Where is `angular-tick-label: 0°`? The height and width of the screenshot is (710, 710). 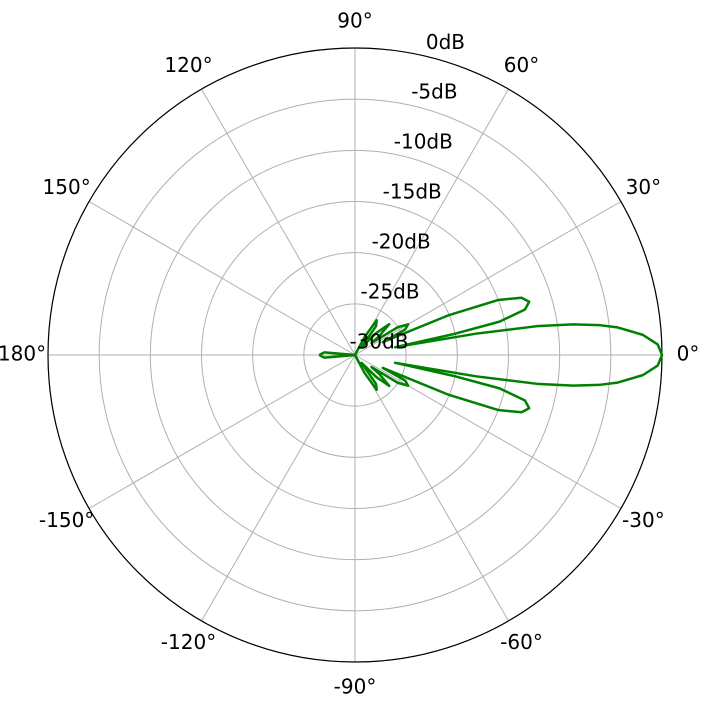 angular-tick-label: 0° is located at coordinates (688, 354).